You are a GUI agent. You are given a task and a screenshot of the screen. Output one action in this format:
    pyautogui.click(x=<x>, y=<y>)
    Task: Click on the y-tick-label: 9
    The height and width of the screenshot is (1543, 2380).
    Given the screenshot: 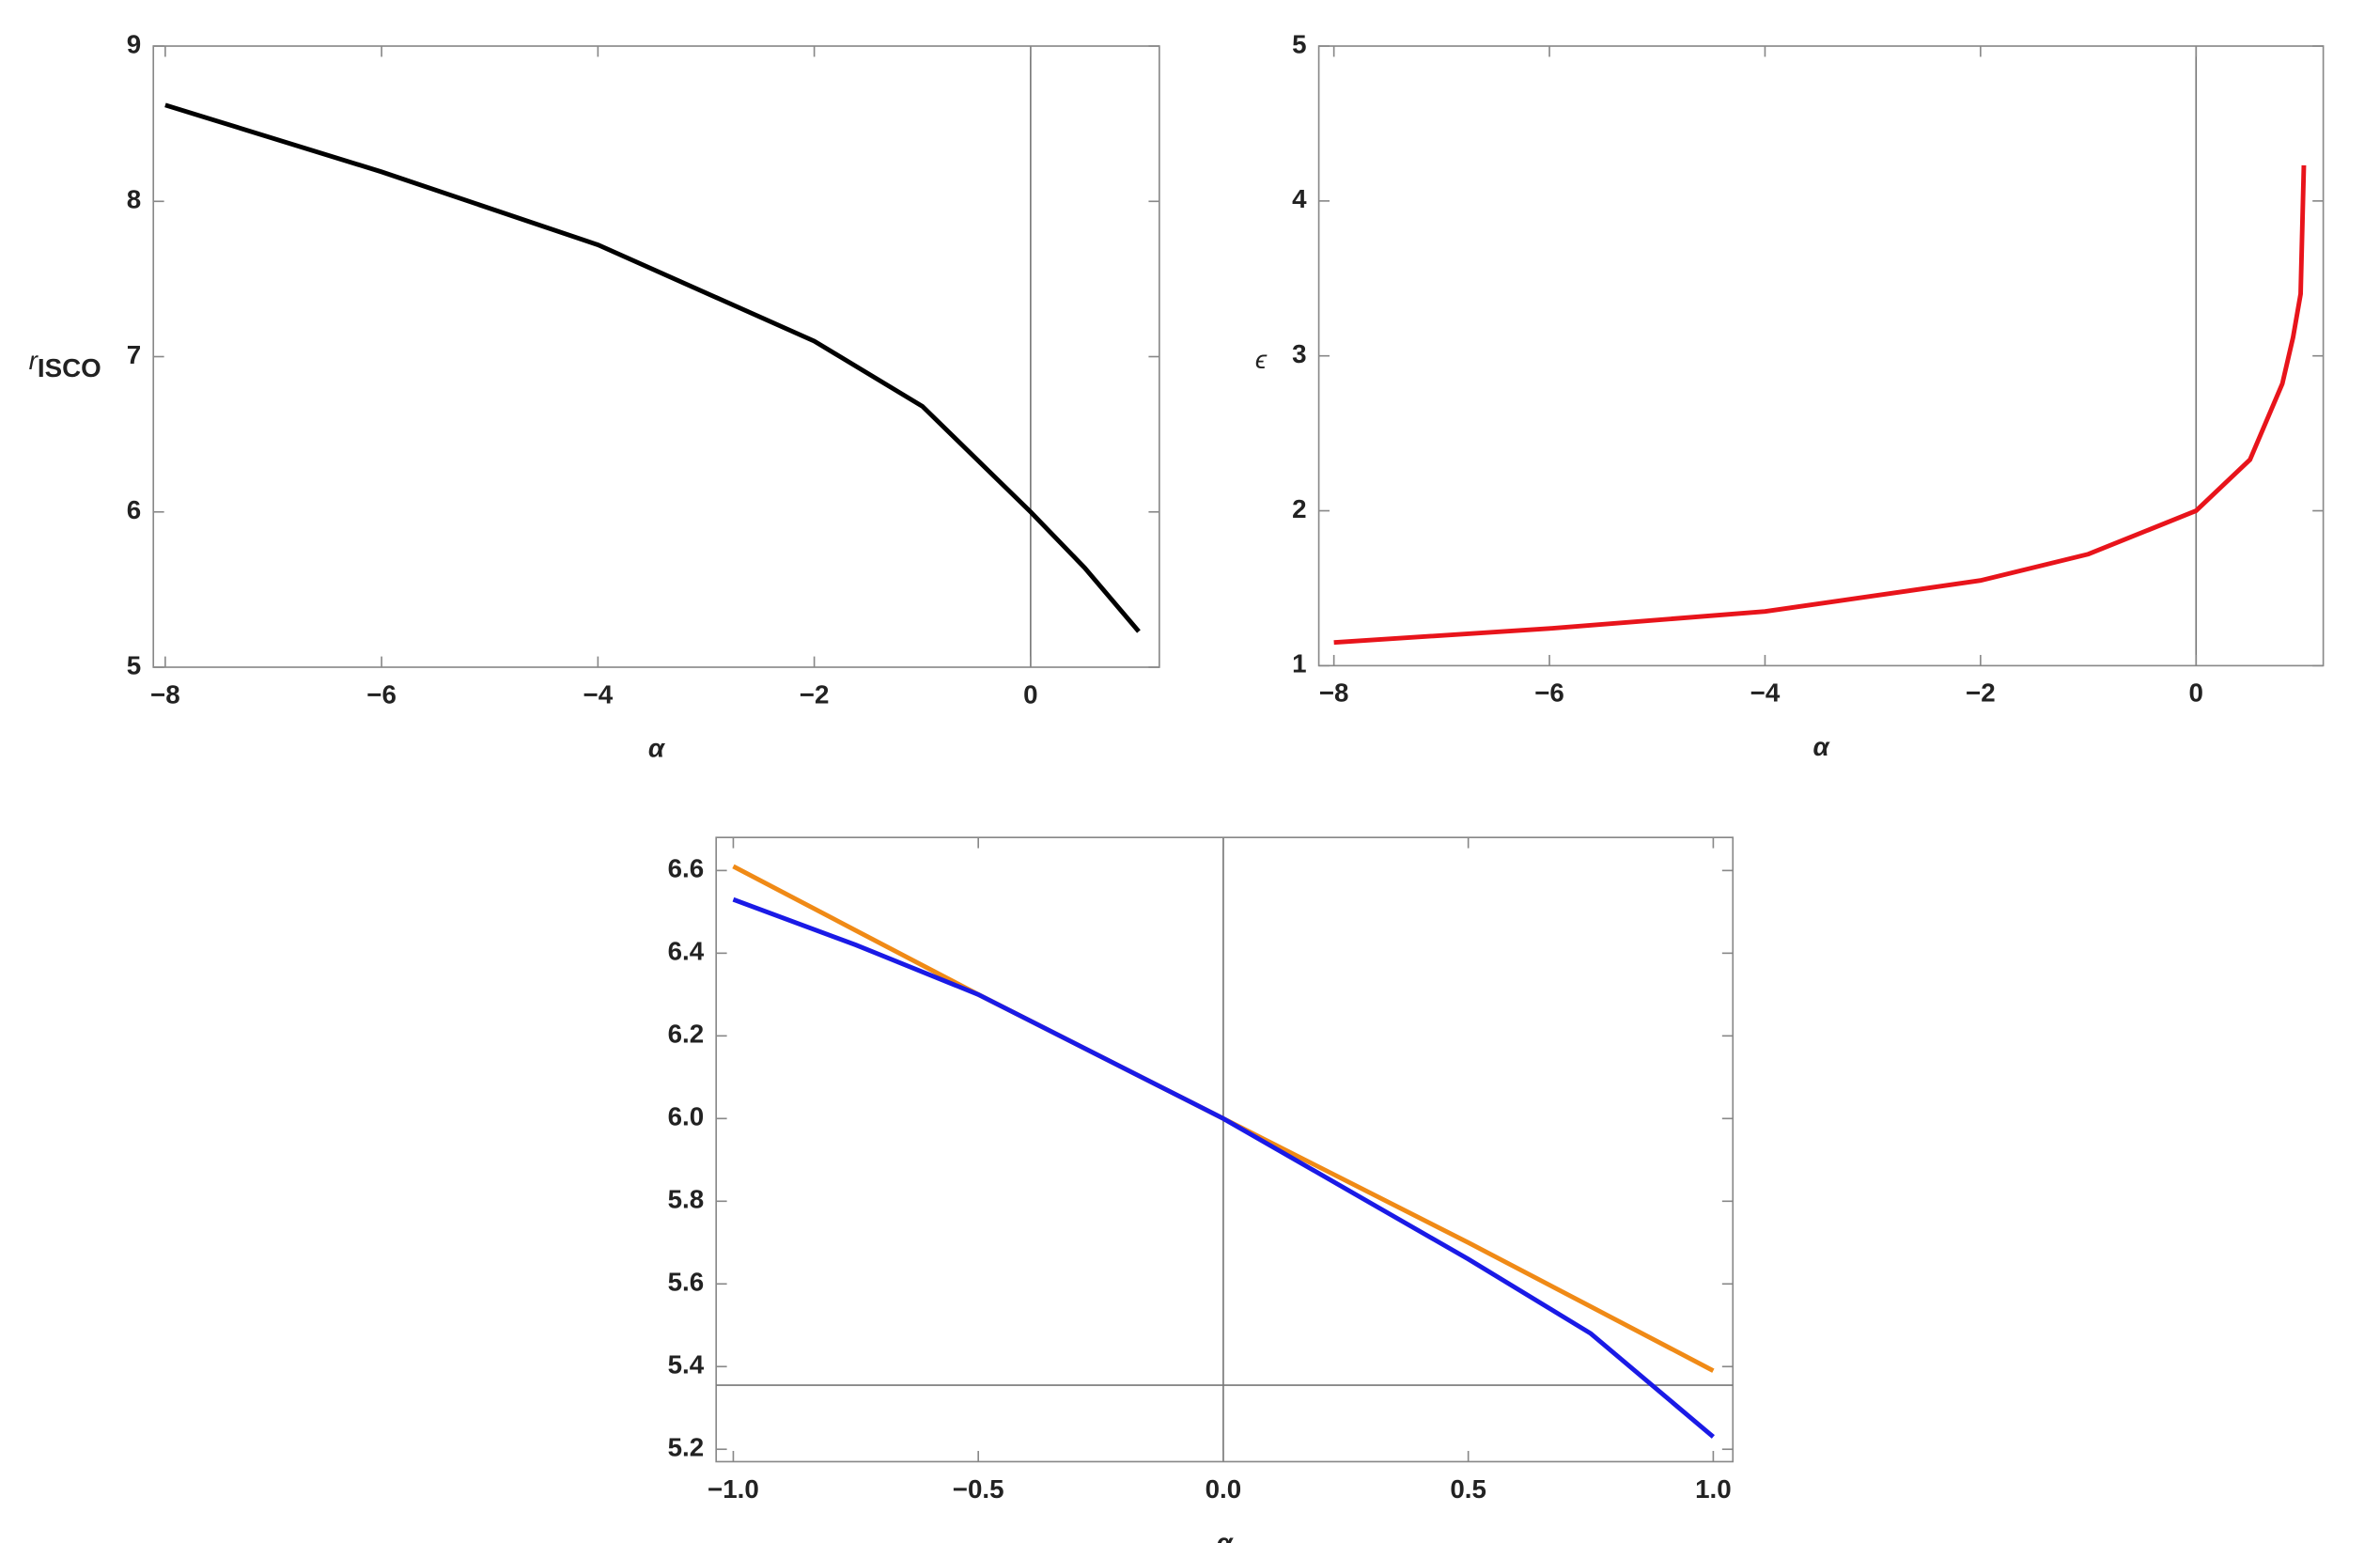 What is the action you would take?
    pyautogui.click(x=134, y=43)
    